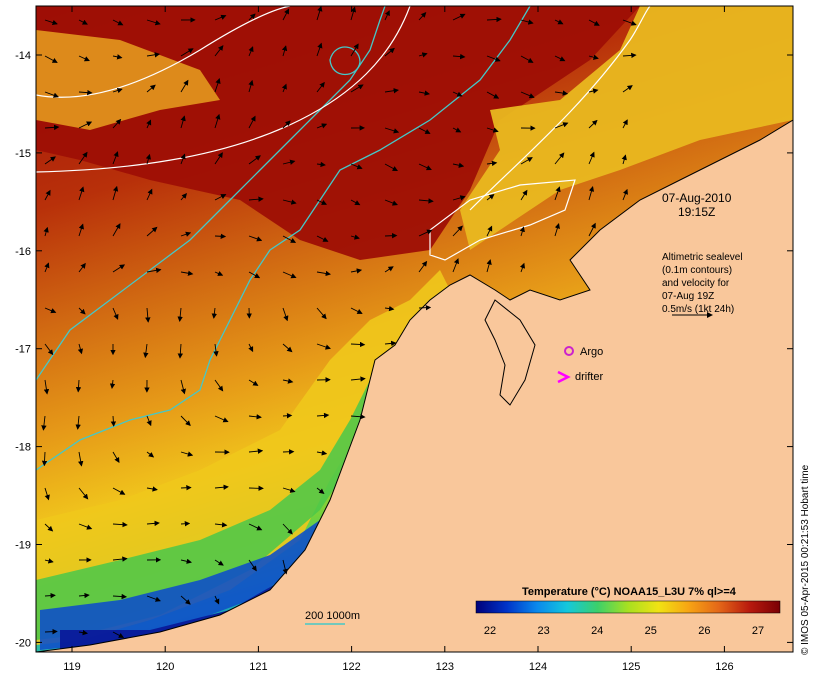 The width and height of the screenshot is (820, 680). I want to click on colorbar-title: Temperature (°C) NOAA15_L3U 7% ql>=4, so click(629, 592).